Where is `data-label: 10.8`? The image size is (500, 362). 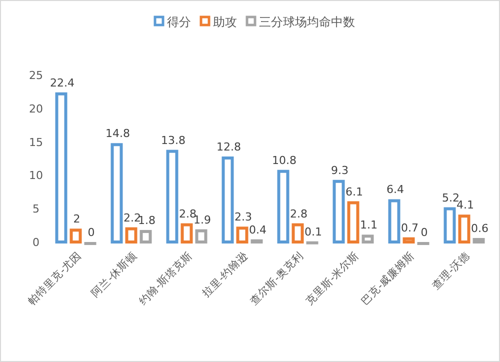
data-label: 10.8 is located at coordinates (284, 160).